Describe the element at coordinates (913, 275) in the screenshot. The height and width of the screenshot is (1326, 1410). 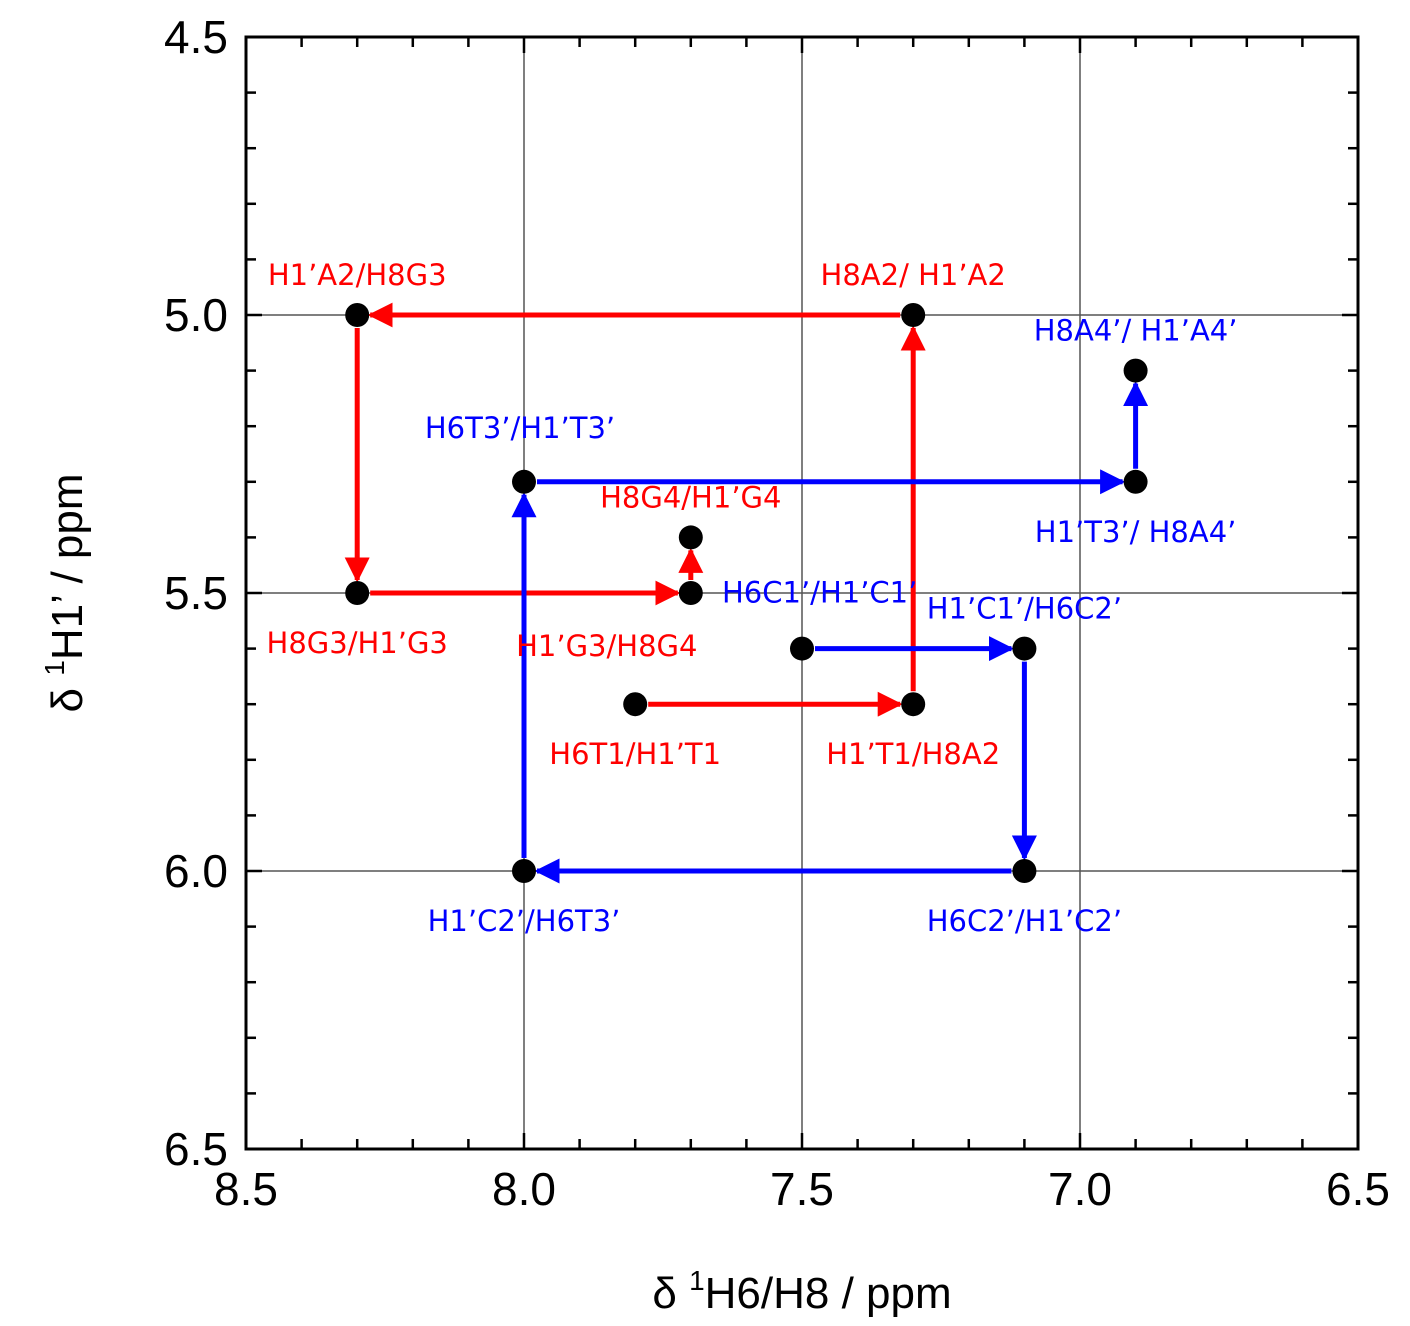
I see `point-label: H8A2/ H1’A2` at that location.